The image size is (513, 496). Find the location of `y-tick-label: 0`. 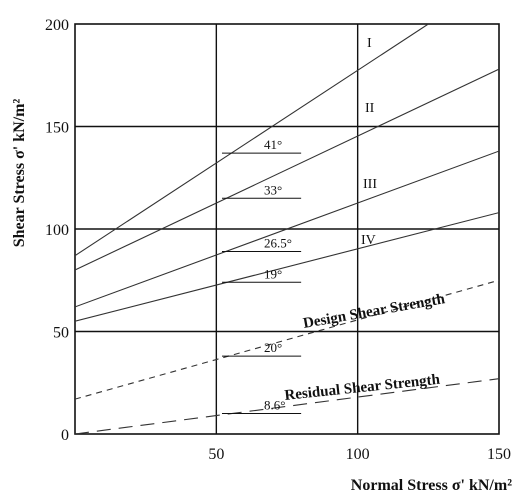

y-tick-label: 0 is located at coordinates (65, 435).